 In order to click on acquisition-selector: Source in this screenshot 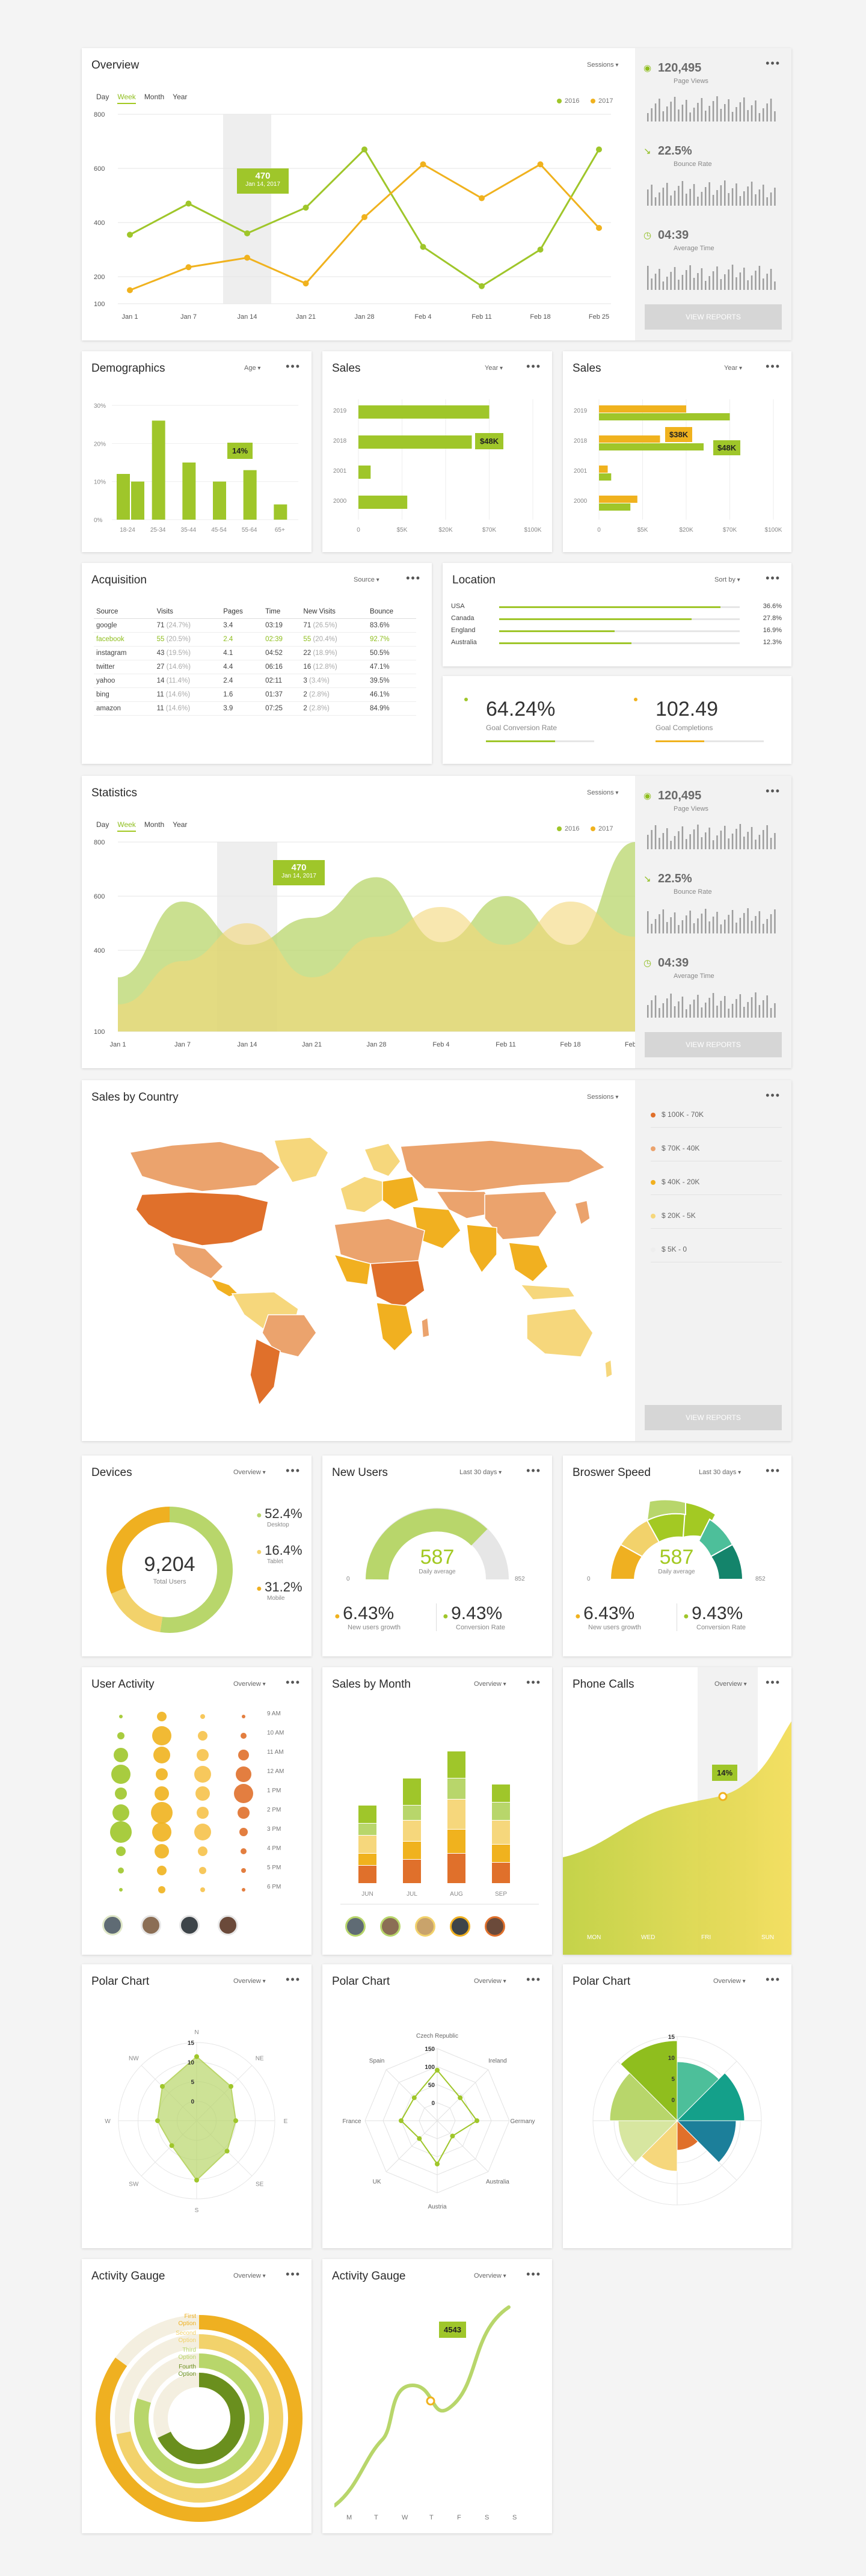, I will do `click(366, 579)`.